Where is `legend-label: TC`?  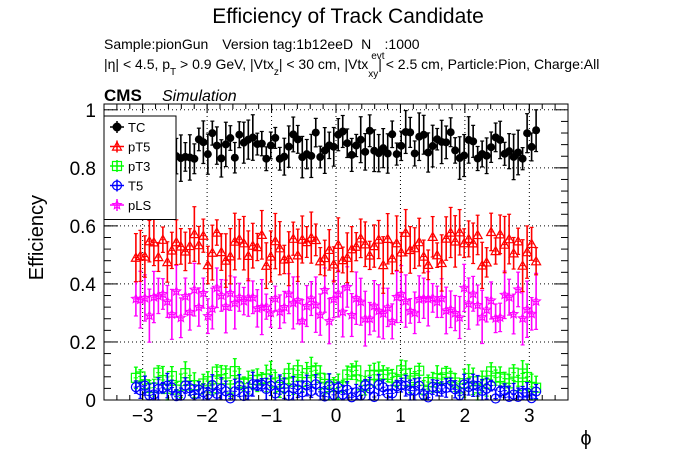
legend-label: TC is located at coordinates (136, 127).